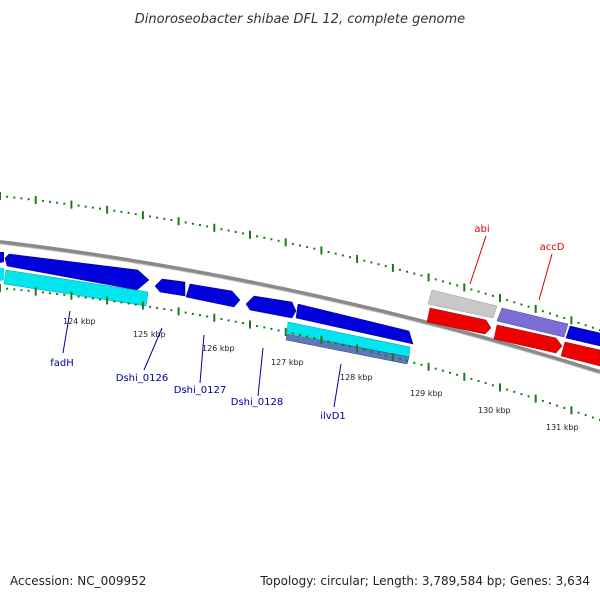  I want to click on scale-label-126: 126 kbp, so click(218, 348).